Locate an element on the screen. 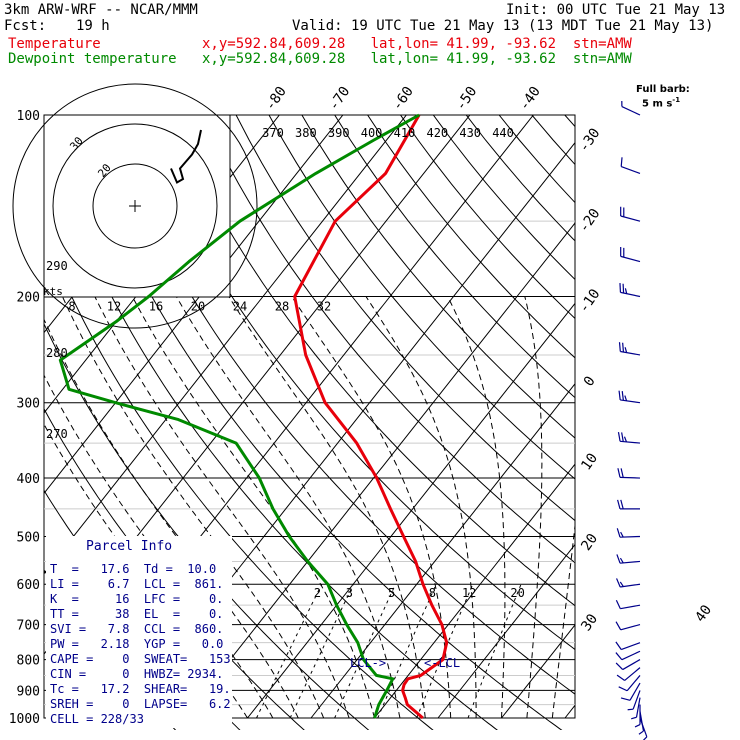  mixing-ratio-label: 20 is located at coordinates (517, 593).